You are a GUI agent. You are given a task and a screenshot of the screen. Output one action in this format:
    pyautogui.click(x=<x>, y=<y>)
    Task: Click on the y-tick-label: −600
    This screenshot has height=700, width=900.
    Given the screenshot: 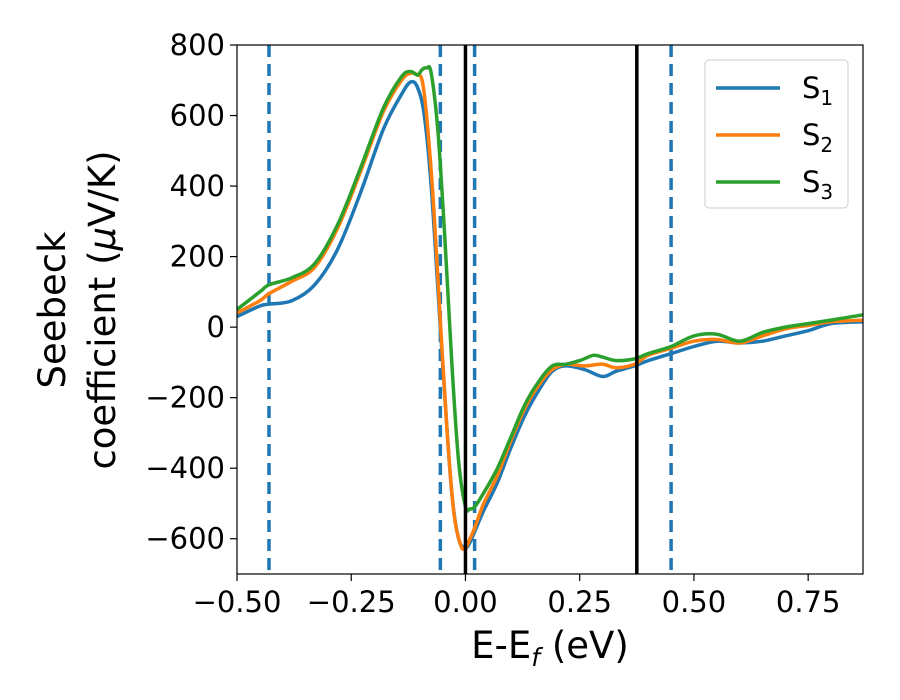 What is the action you would take?
    pyautogui.click(x=185, y=539)
    